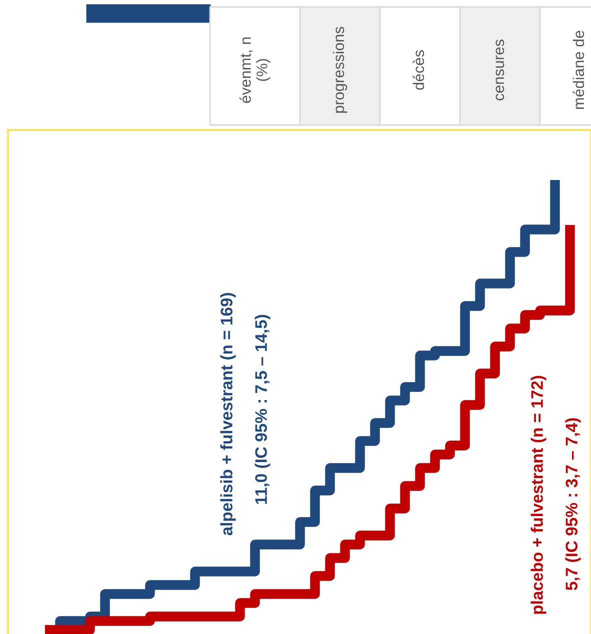 The width and height of the screenshot is (591, 634). Describe the element at coordinates (418, 70) in the screenshot. I see `text: décès` at that location.